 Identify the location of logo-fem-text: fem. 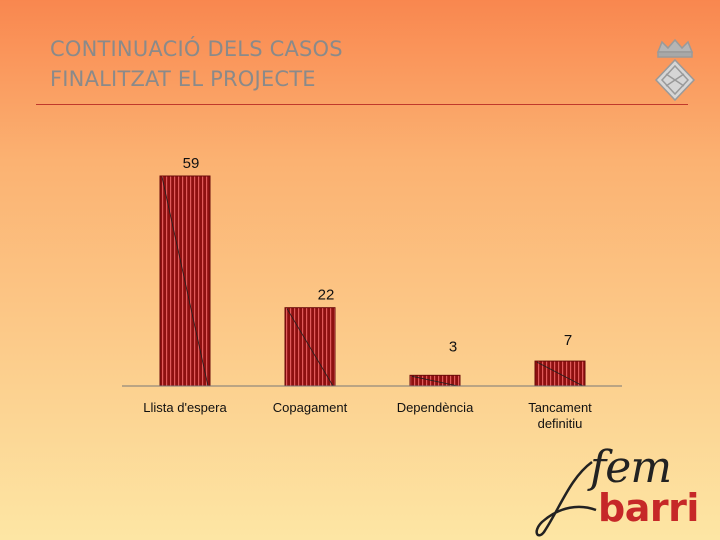
(631, 467).